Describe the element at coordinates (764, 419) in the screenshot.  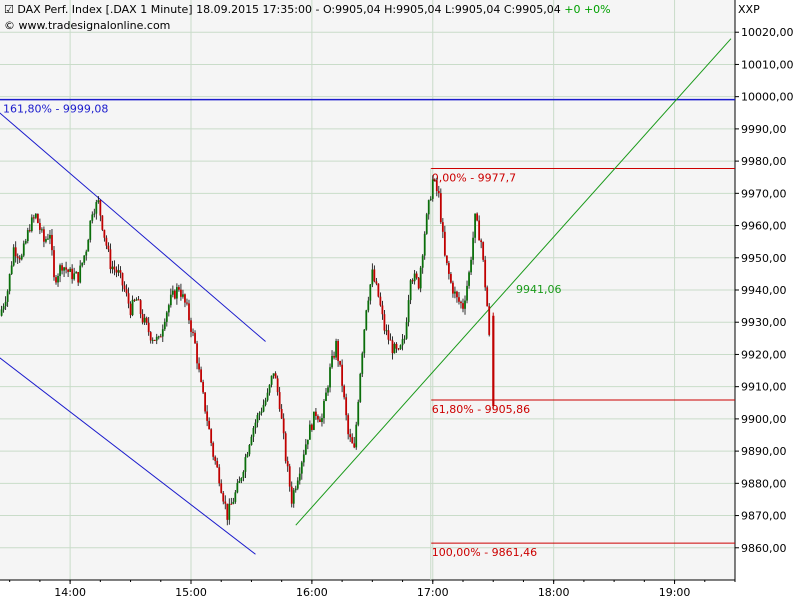
I see `y-tick-label: 9900,00` at that location.